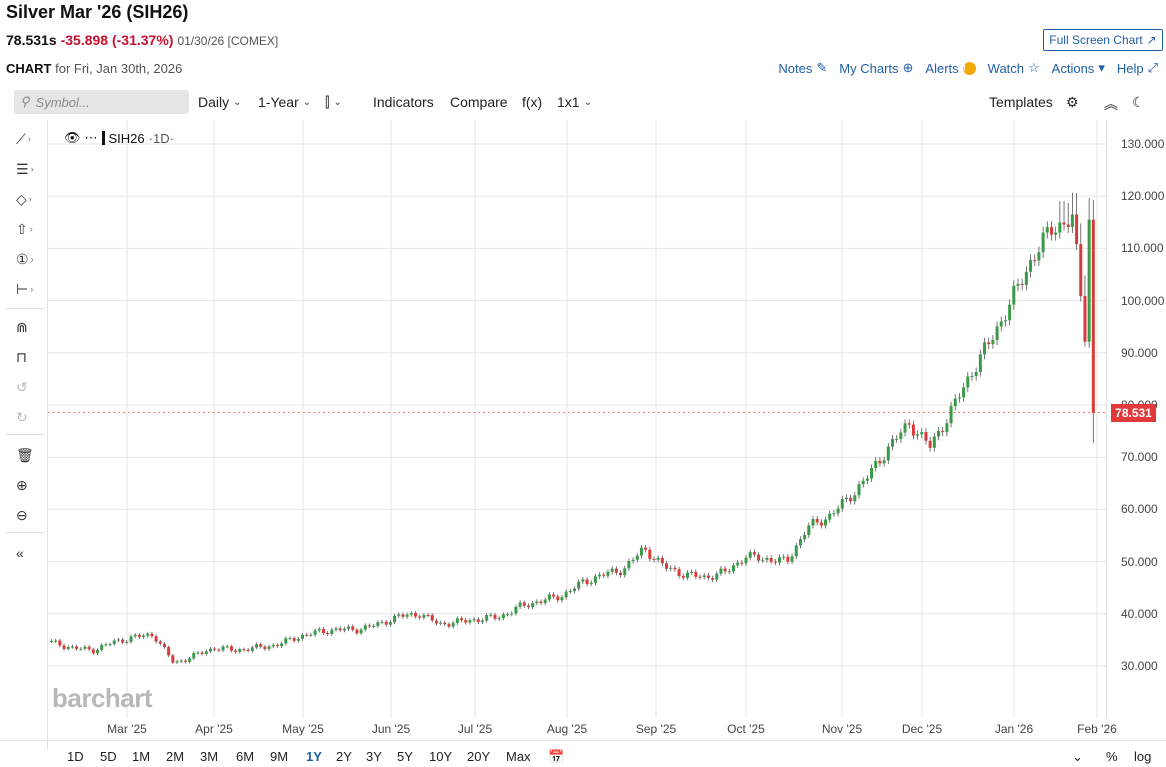 The height and width of the screenshot is (767, 1166). What do you see at coordinates (1034, 67) in the screenshot?
I see `star-icon: ☆` at bounding box center [1034, 67].